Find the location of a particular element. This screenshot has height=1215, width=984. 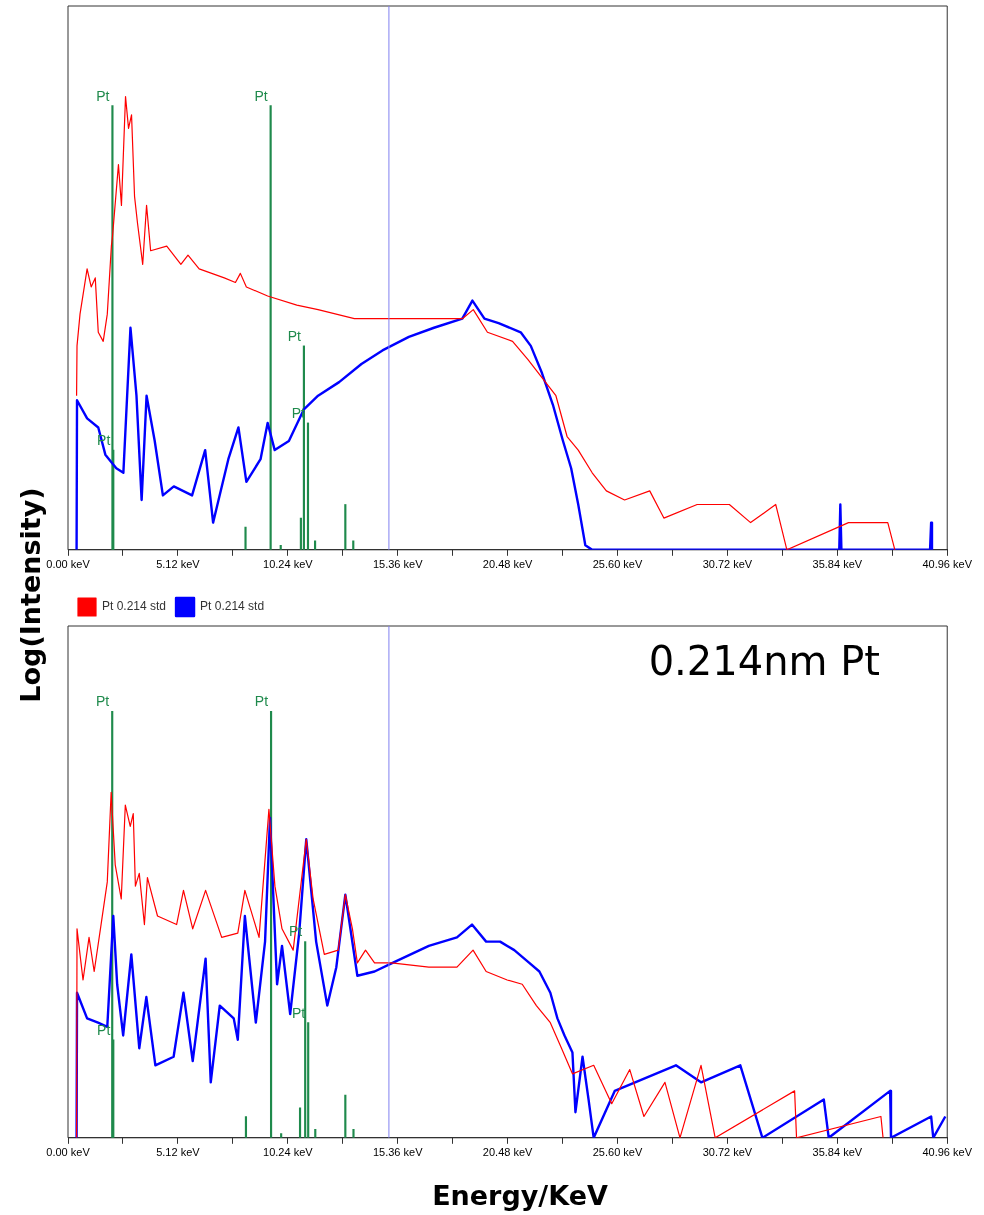

y-axis-title: Log(Intensity) is located at coordinates (30, 595).